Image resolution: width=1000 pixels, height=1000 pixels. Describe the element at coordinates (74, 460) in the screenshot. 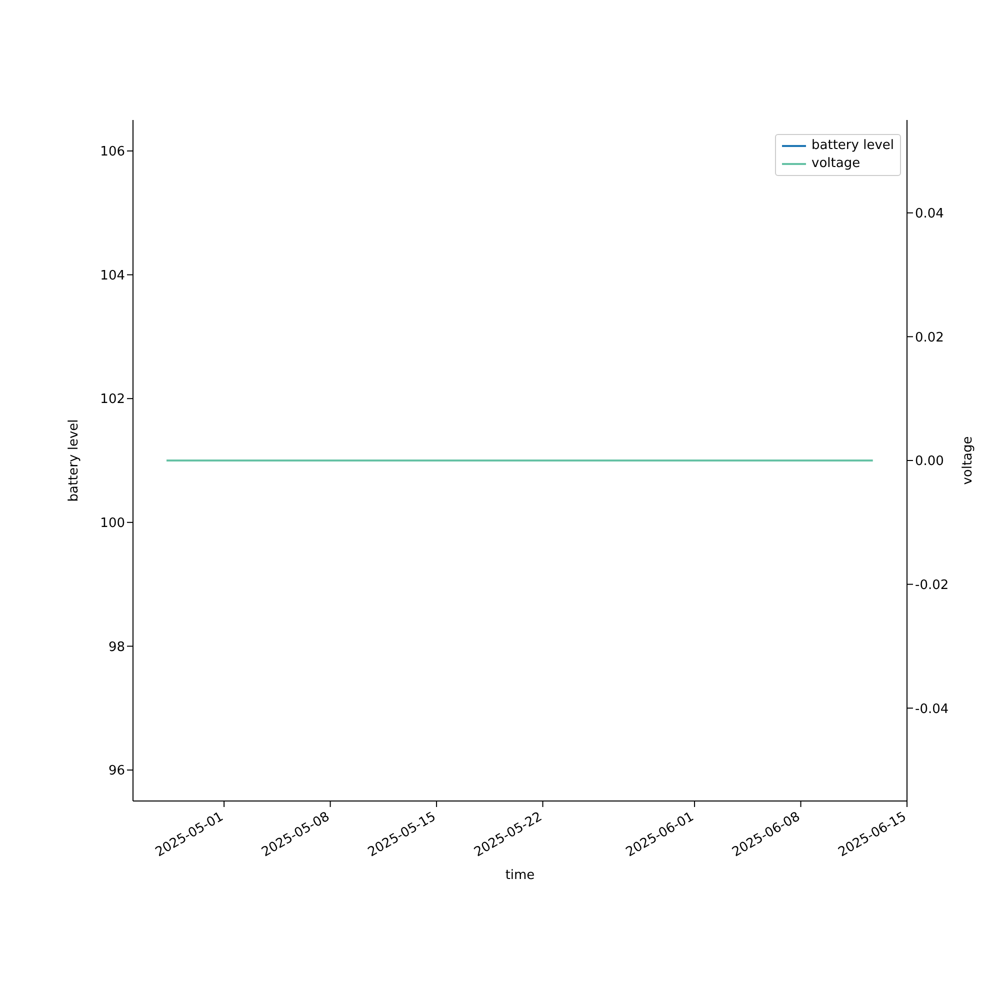

I see `y-axis-title: battery level` at that location.